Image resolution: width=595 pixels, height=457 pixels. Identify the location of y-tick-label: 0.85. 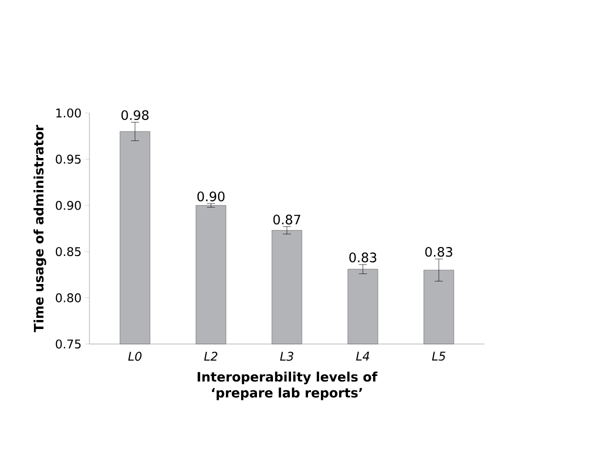
(68, 251).